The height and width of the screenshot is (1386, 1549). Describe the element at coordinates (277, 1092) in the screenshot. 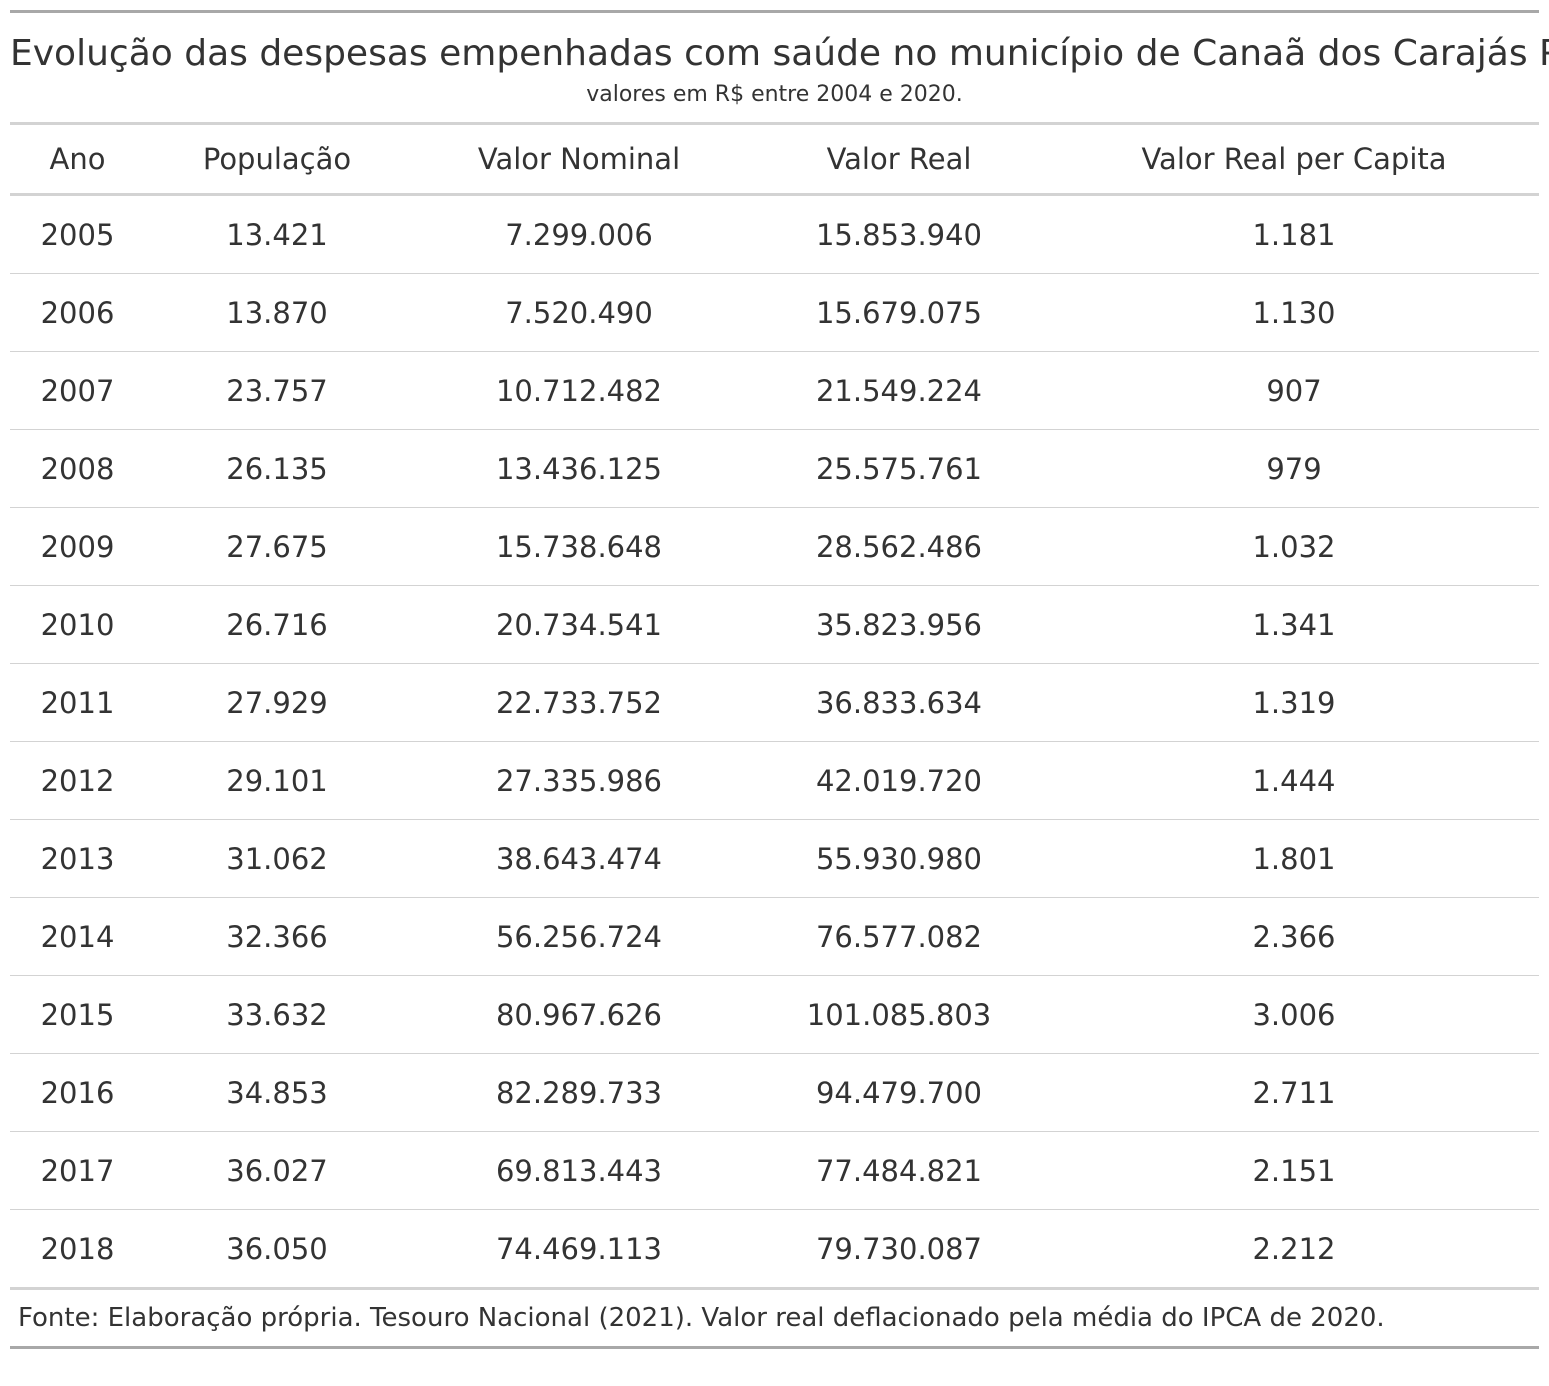

I see `cell-populacao: 34.853` at that location.